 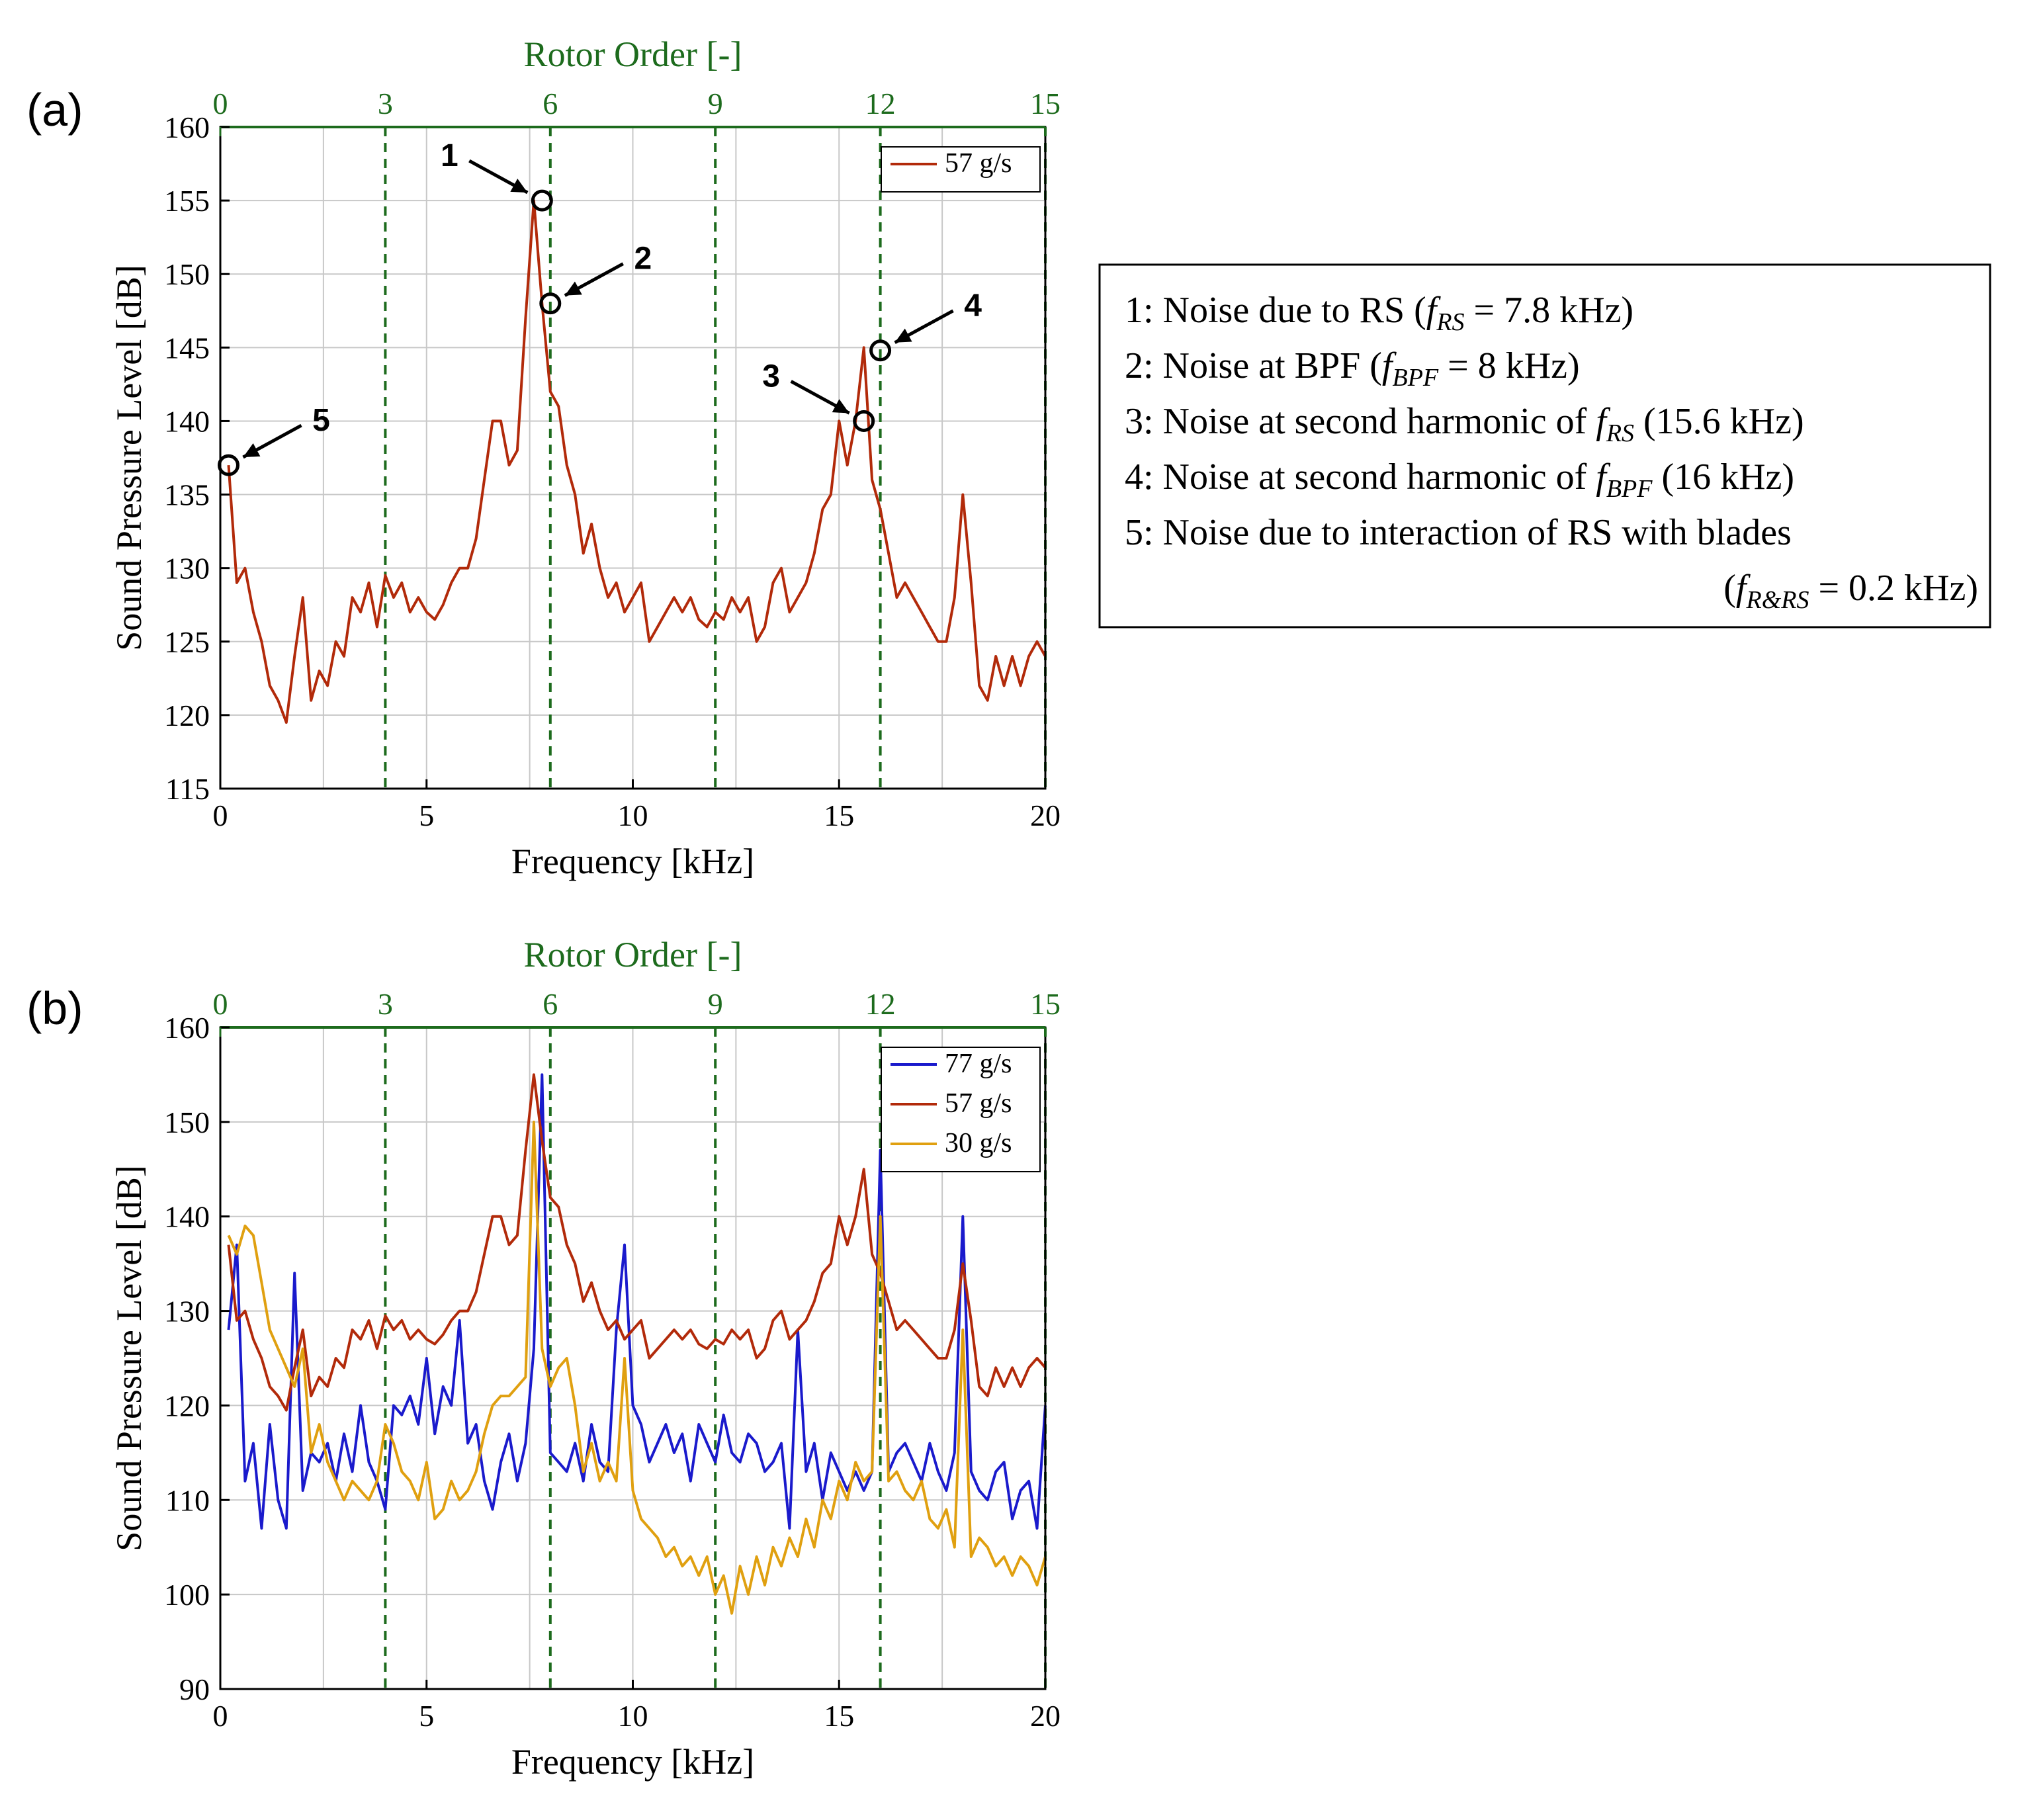 What do you see at coordinates (187, 1595) in the screenshot?
I see `y-tick-label: 100` at bounding box center [187, 1595].